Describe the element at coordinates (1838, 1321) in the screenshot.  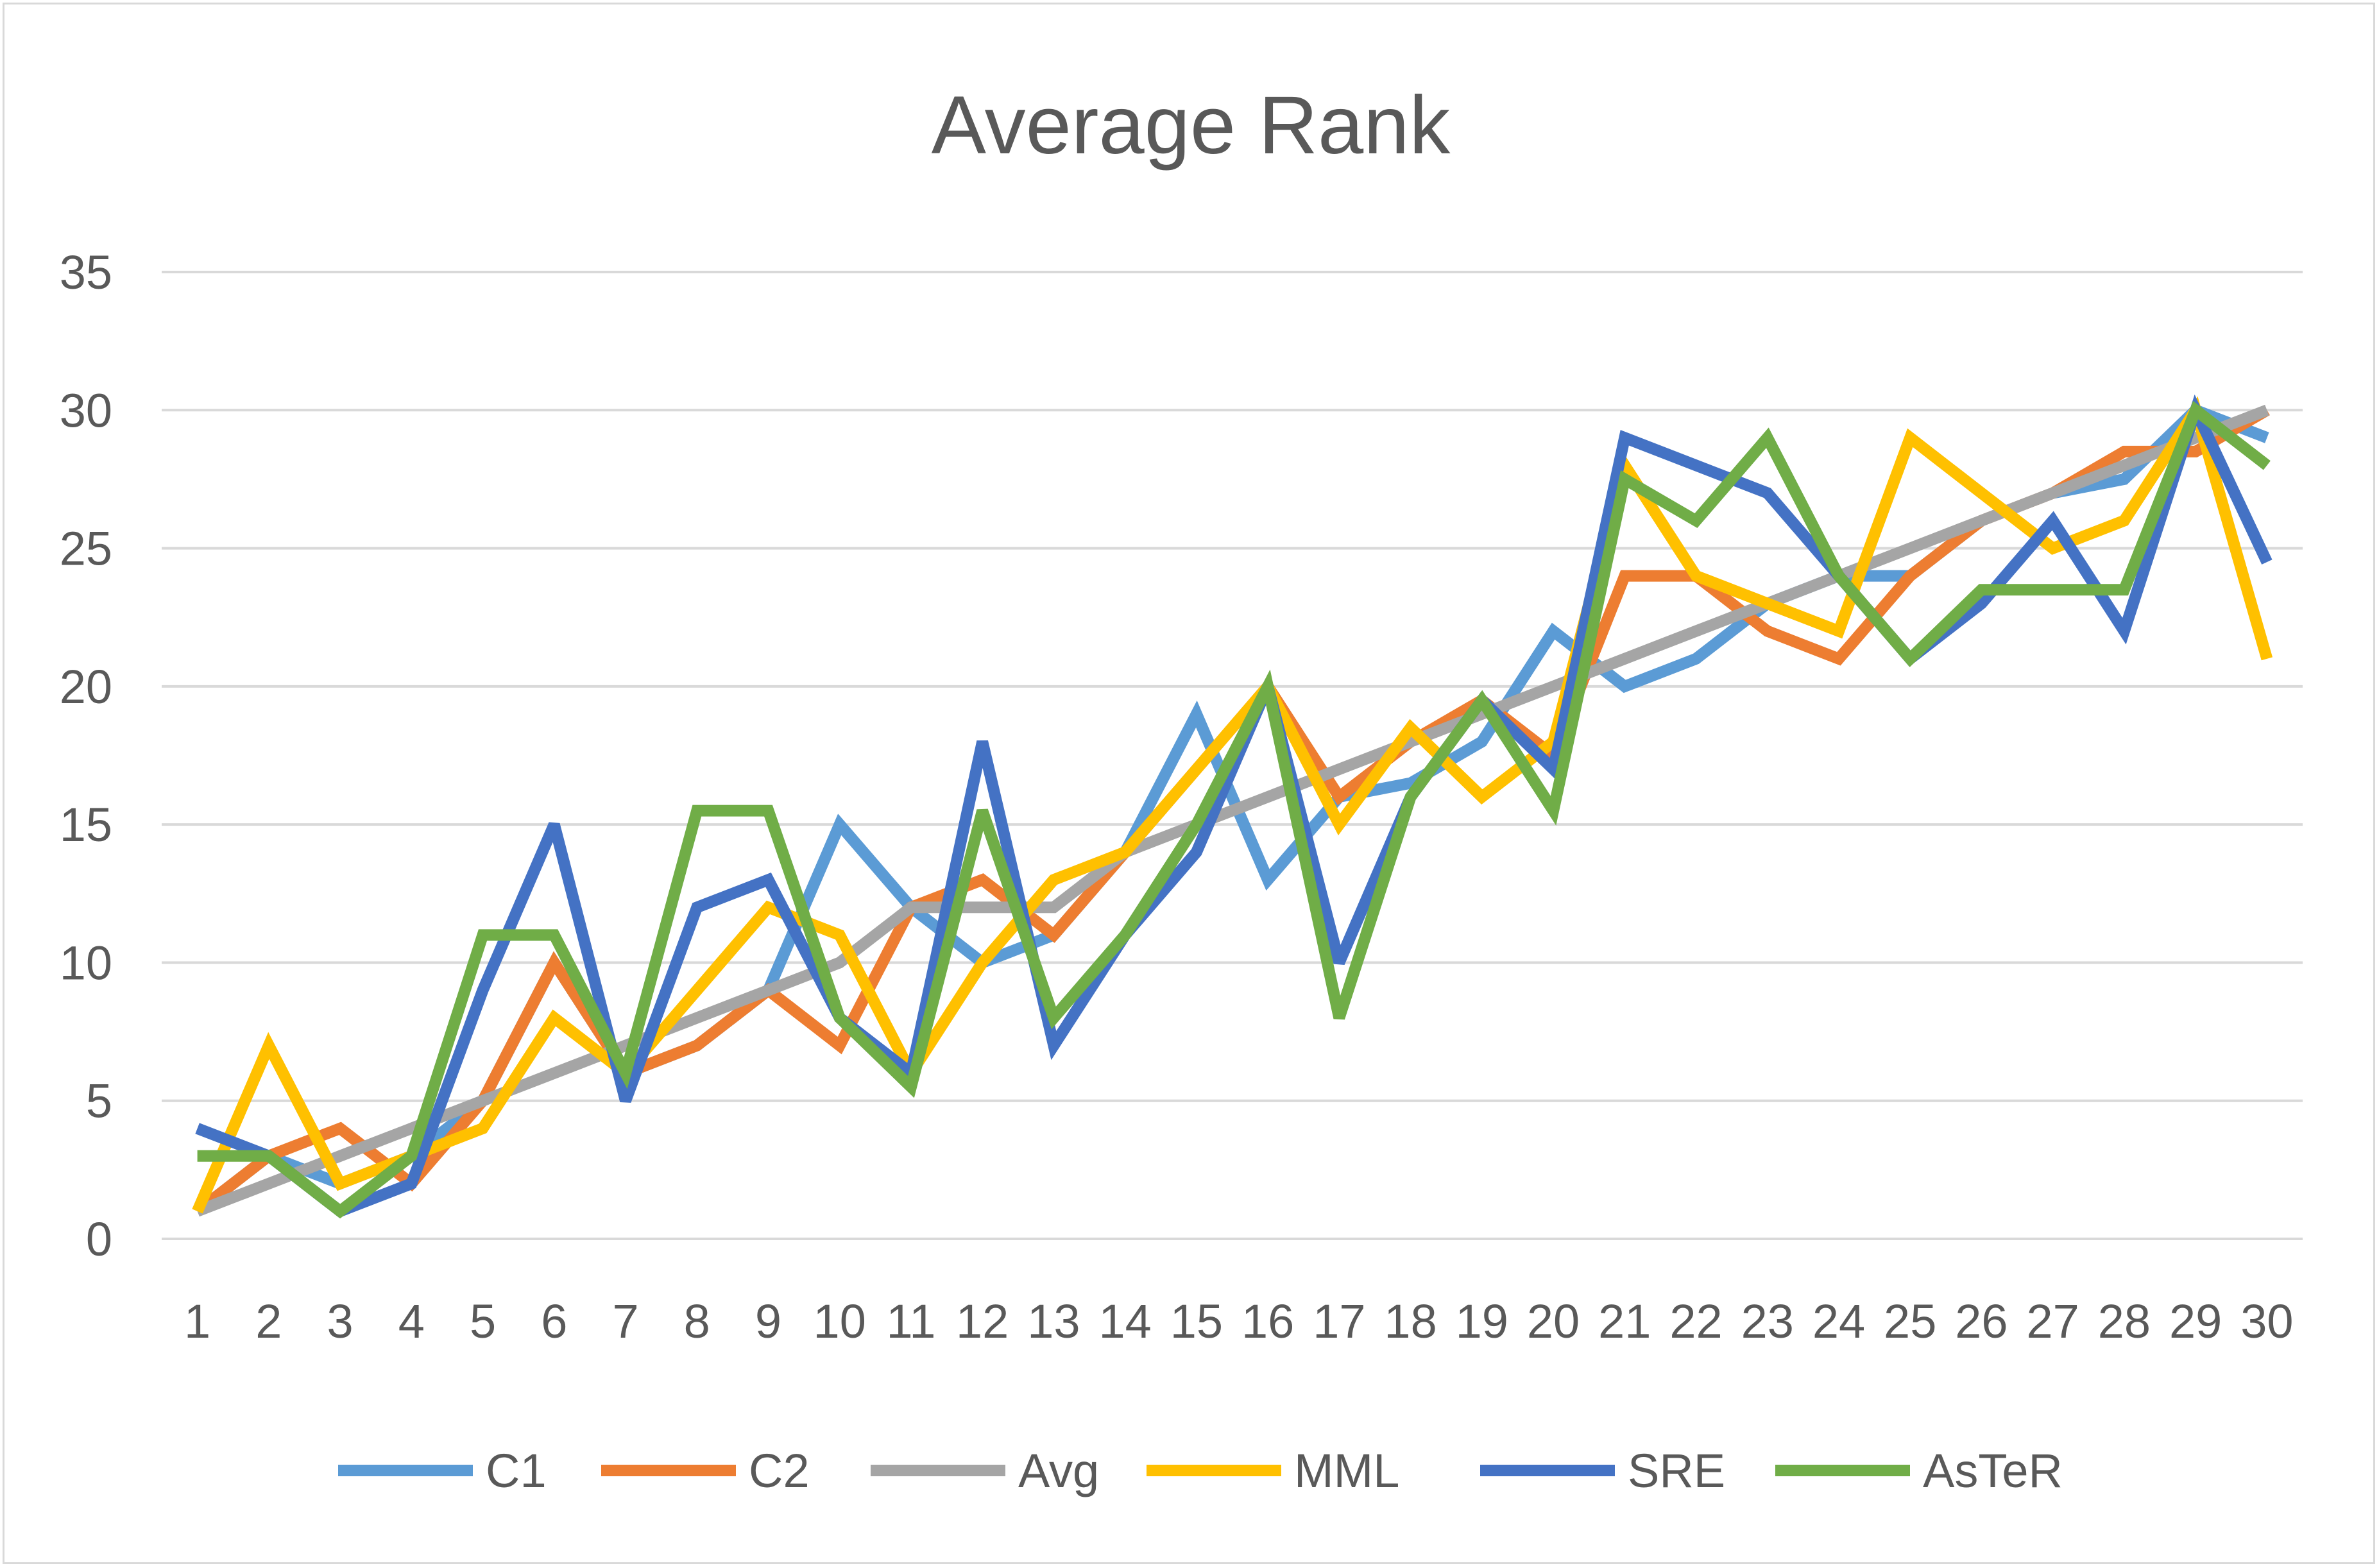
I see `x-tick-label: 24` at that location.